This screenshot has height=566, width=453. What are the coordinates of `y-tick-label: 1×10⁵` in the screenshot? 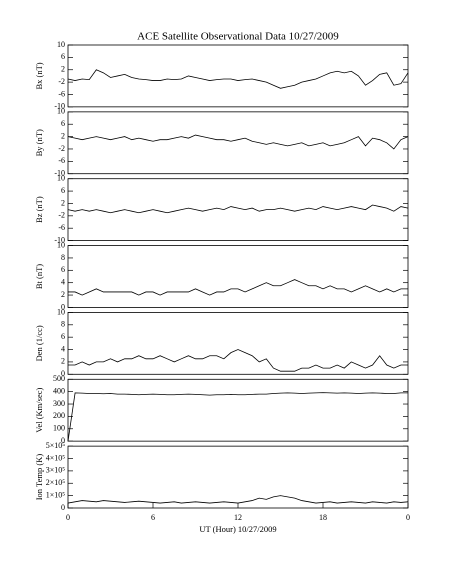 It's located at (56, 494).